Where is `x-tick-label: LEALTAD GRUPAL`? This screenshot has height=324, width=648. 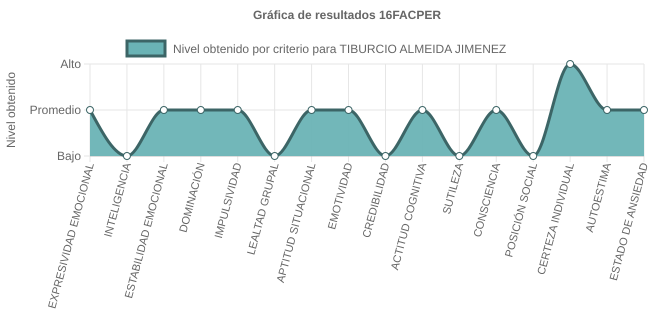 x-tick-label: LEALTAD GRUPAL is located at coordinates (263, 209).